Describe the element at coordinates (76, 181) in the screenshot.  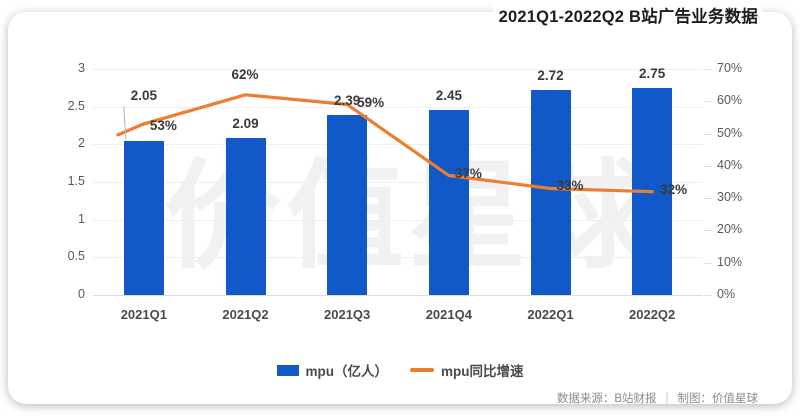
I see `y-axis-left-tick: 1.5` at that location.